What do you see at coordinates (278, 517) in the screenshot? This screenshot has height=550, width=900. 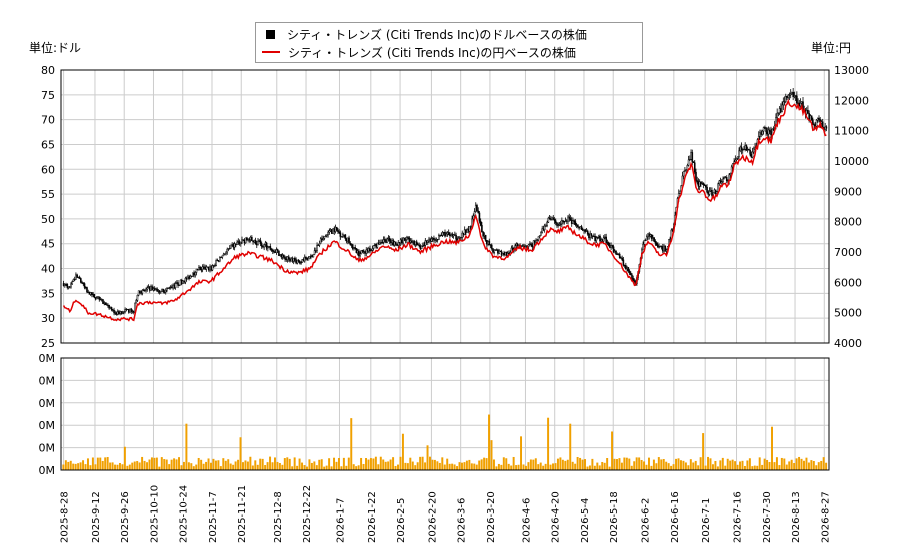 I see `x-tick-label: 2025-12-8` at bounding box center [278, 517].